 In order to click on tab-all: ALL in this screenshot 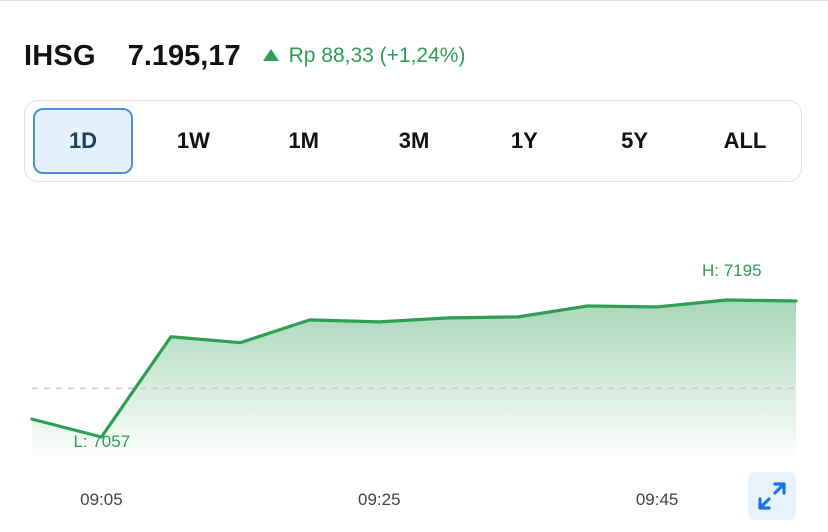, I will do `click(745, 140)`.